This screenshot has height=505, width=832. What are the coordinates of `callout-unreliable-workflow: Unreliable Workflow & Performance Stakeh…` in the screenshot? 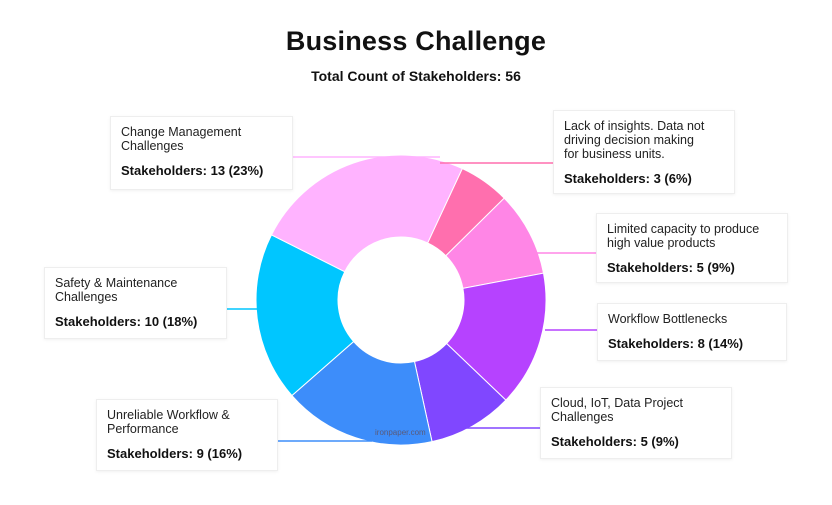 It's located at (187, 435).